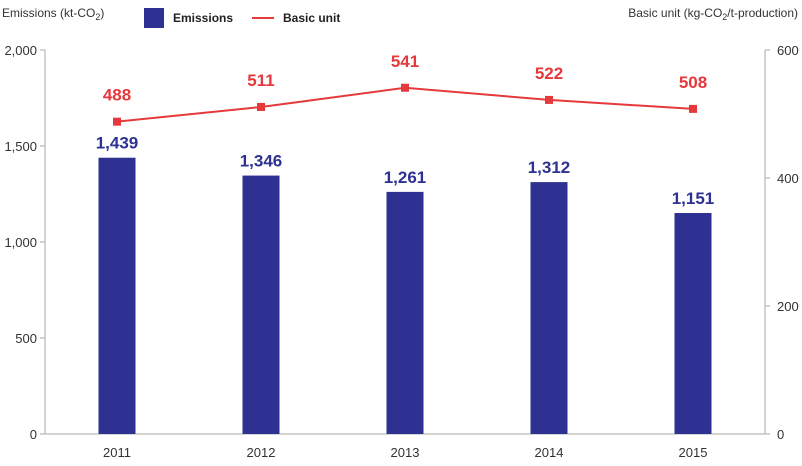 This screenshot has height=466, width=802. Describe the element at coordinates (311, 18) in the screenshot. I see `legend-basic-unit-label: Basic unit` at that location.